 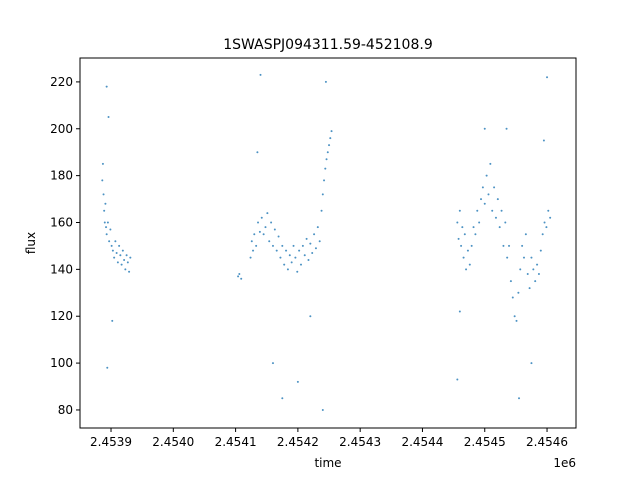 I want to click on y-tick-label: 80, so click(x=65, y=410).